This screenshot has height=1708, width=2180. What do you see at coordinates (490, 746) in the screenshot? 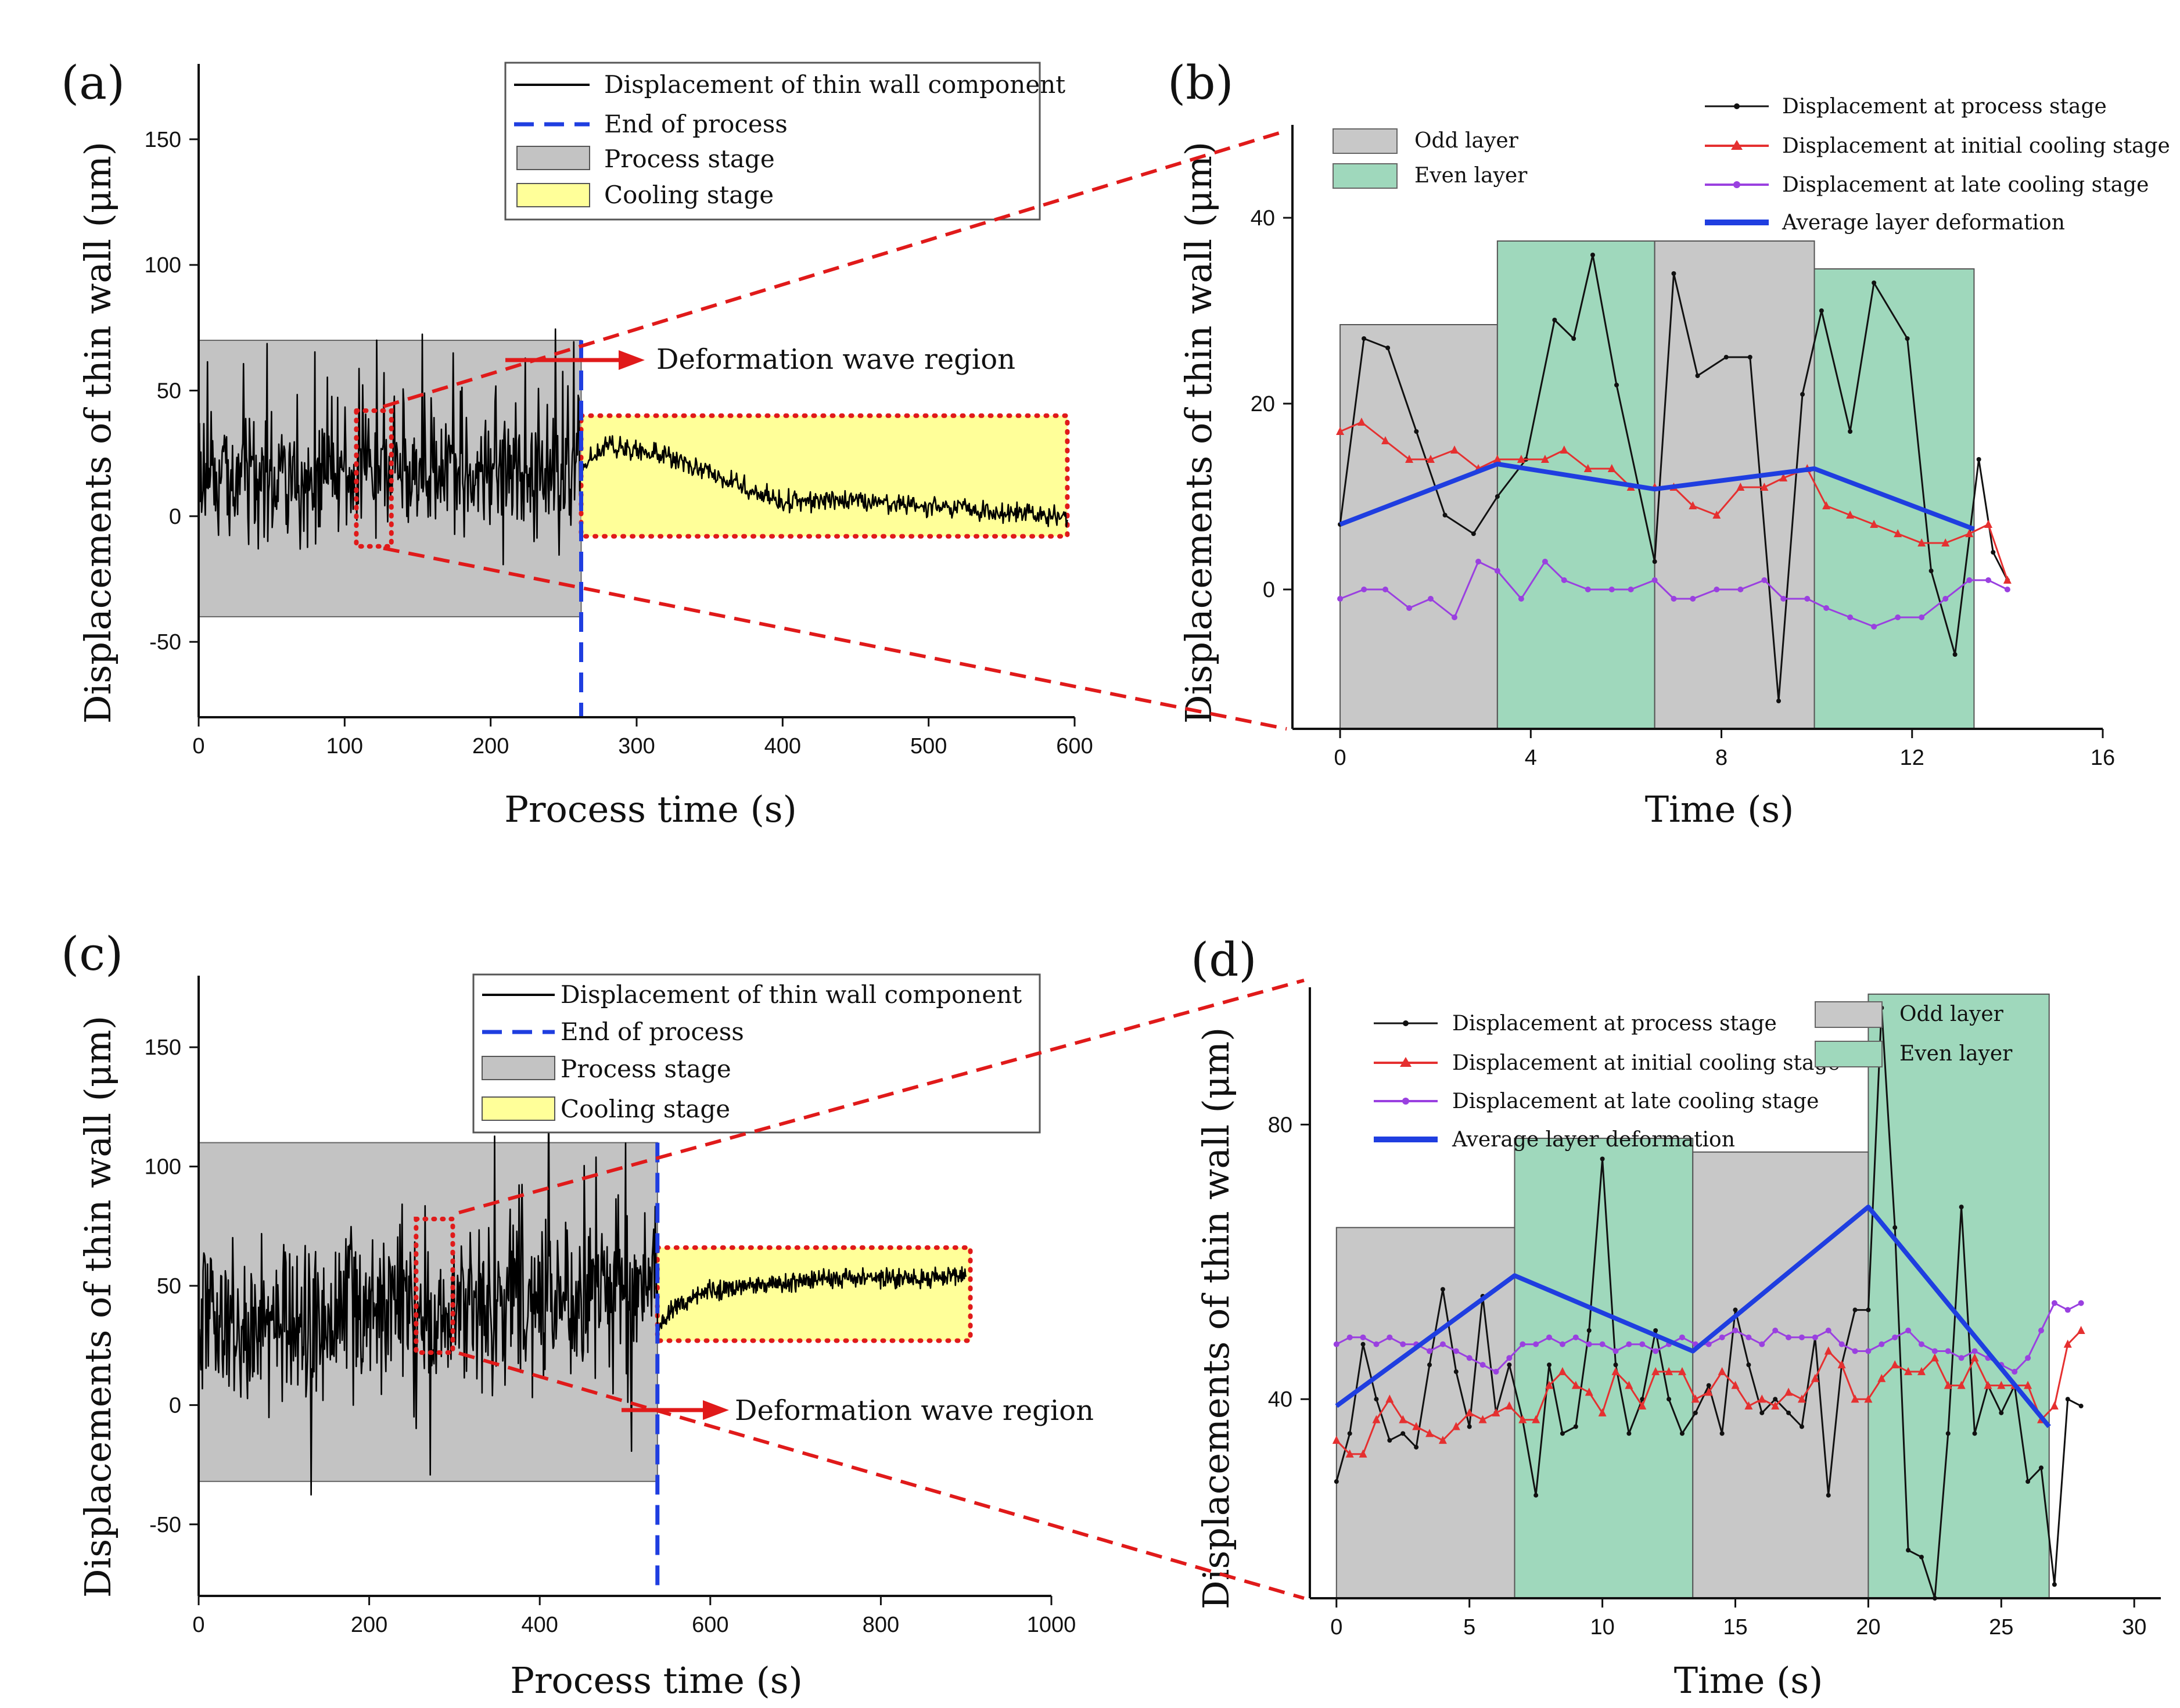
I see `x-tick-label: 200` at bounding box center [490, 746].